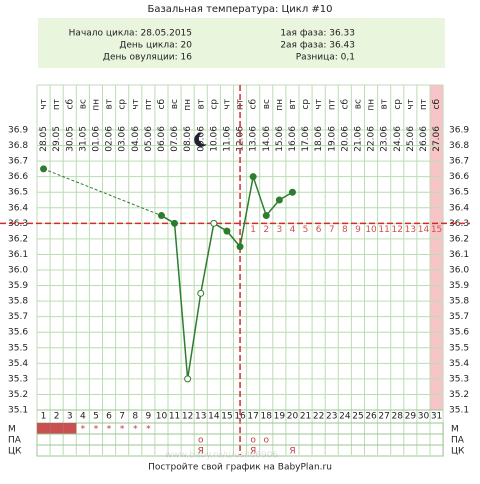  Describe the element at coordinates (200, 139) in the screenshot. I see `moon-icon` at that location.